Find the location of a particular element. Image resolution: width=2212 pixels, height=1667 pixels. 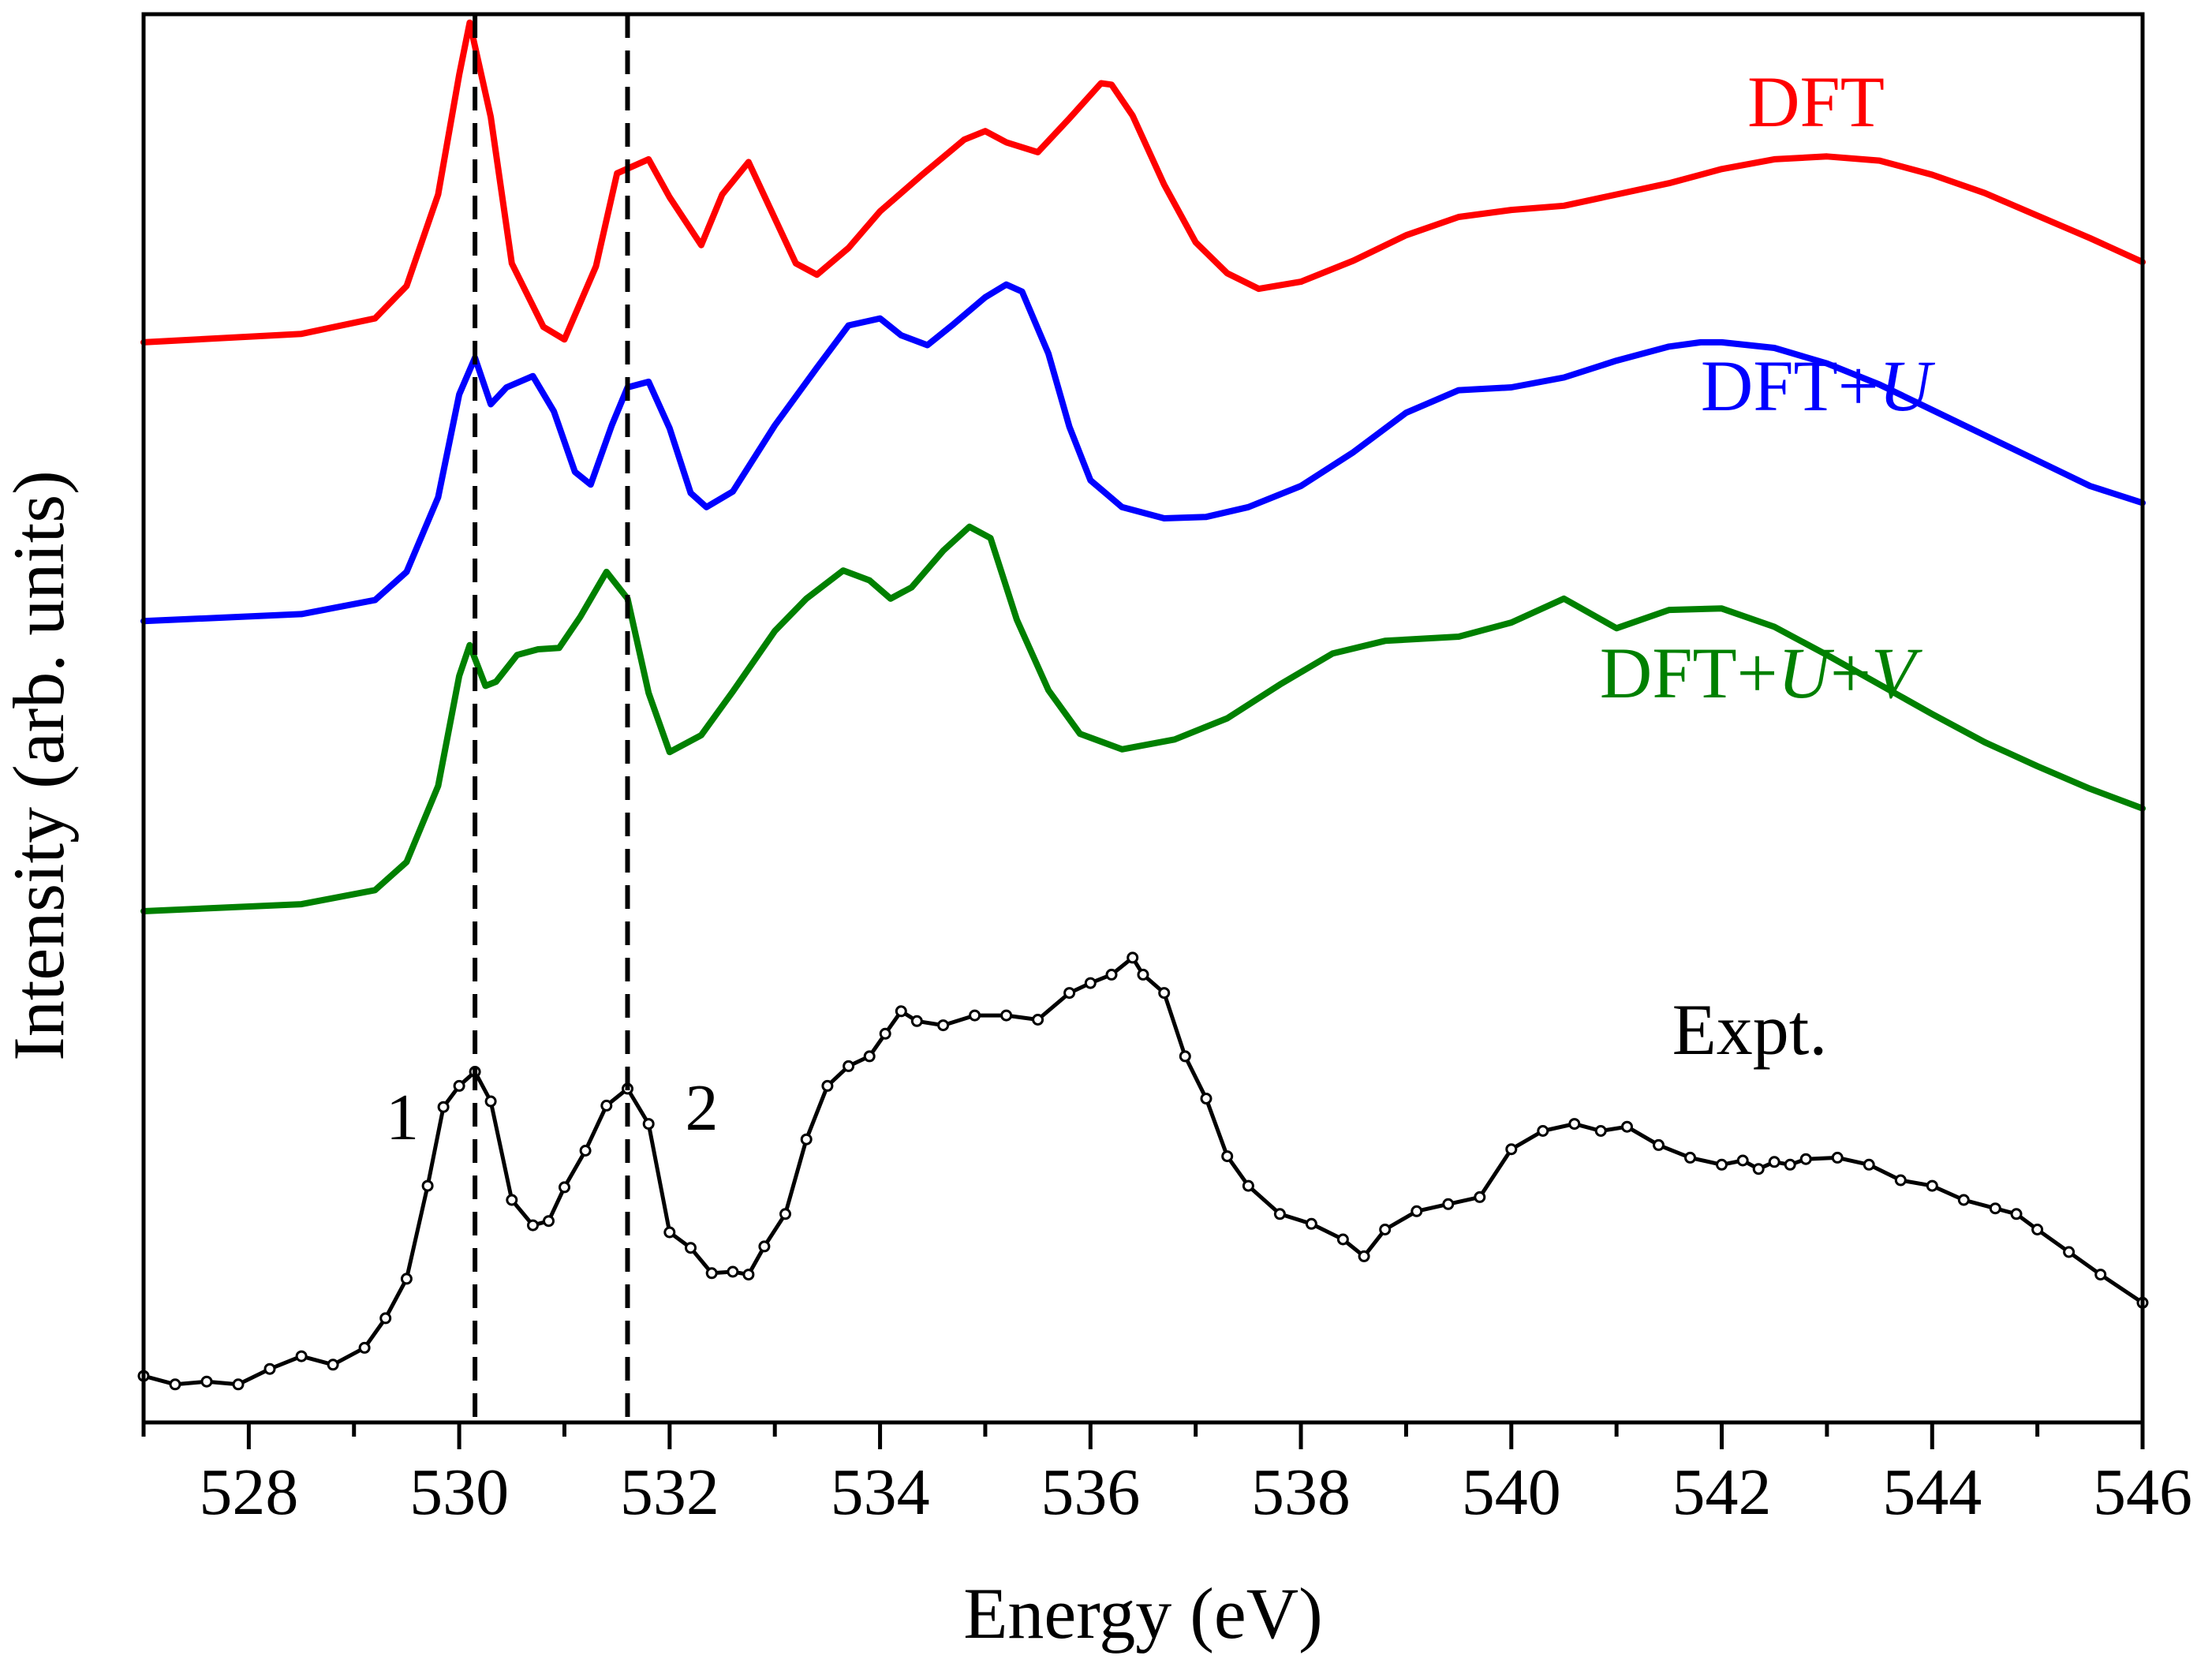

x-tick-label: 540 is located at coordinates (1511, 1492).